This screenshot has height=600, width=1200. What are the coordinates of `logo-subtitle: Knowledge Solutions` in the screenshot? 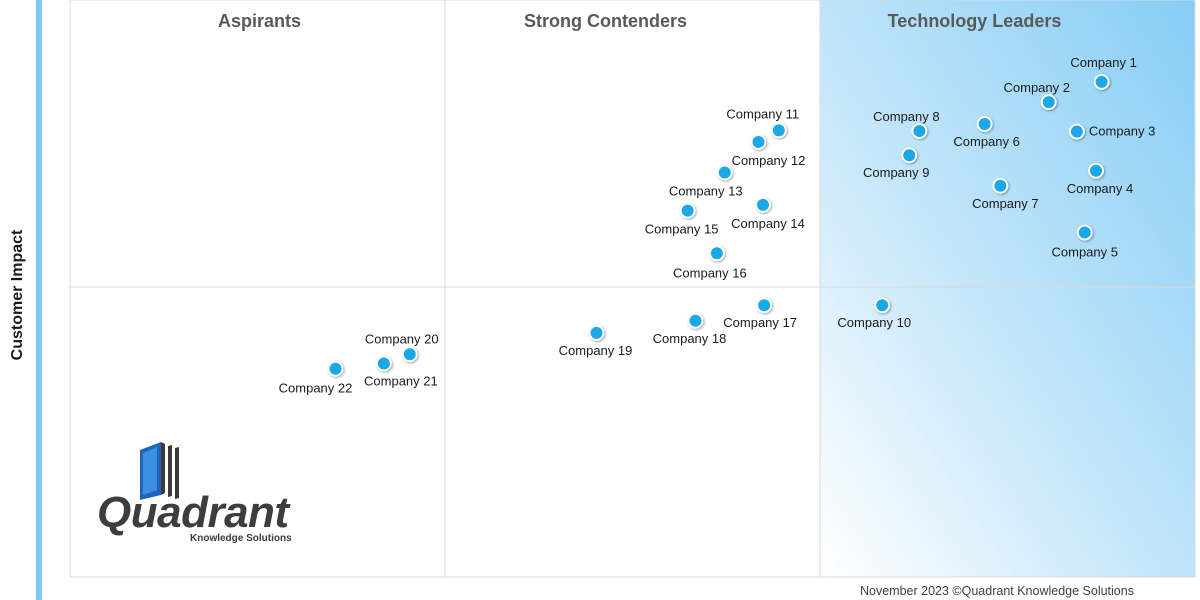 It's located at (241, 538).